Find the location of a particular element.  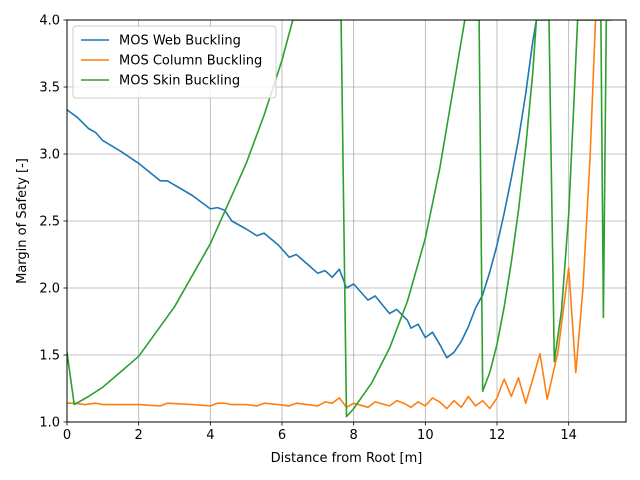

x-tick-label: 6 is located at coordinates (282, 435).